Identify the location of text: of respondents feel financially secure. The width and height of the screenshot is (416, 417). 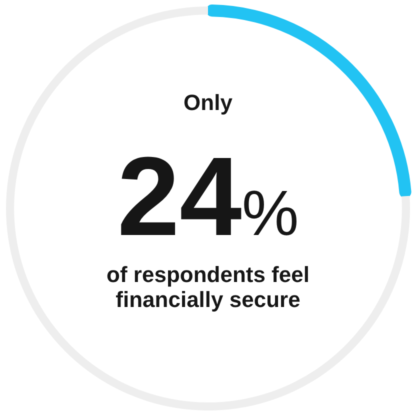
(208, 287).